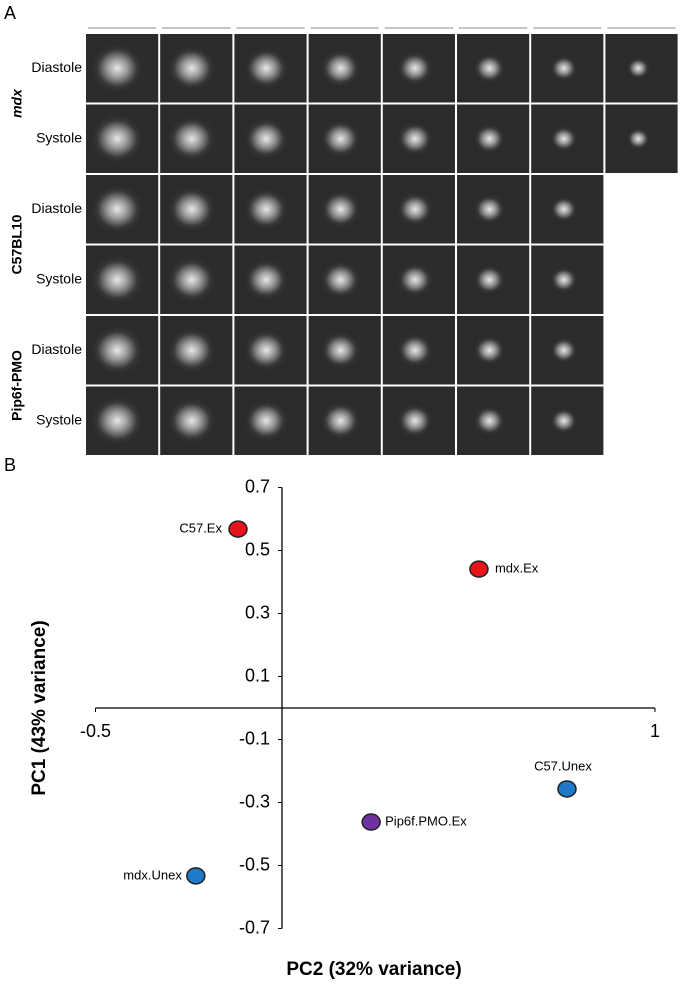 This screenshot has height=993, width=686. I want to click on x-tick-label: -0.5, so click(95, 731).